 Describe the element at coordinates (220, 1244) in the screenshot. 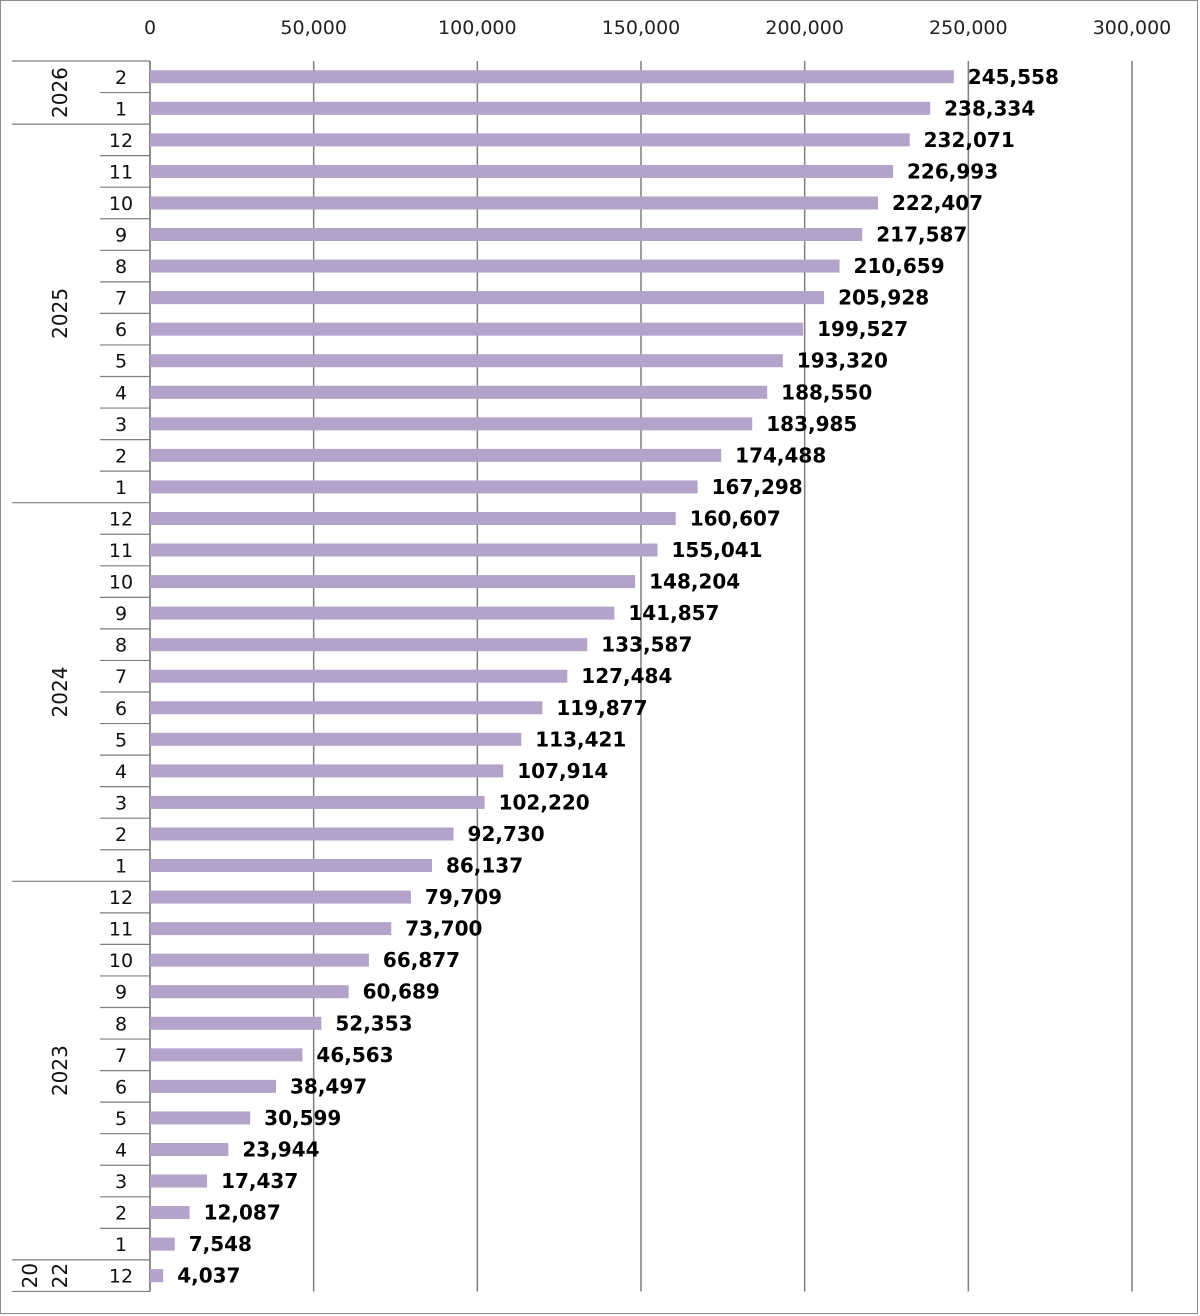

I see `data-label: 7,548` at that location.